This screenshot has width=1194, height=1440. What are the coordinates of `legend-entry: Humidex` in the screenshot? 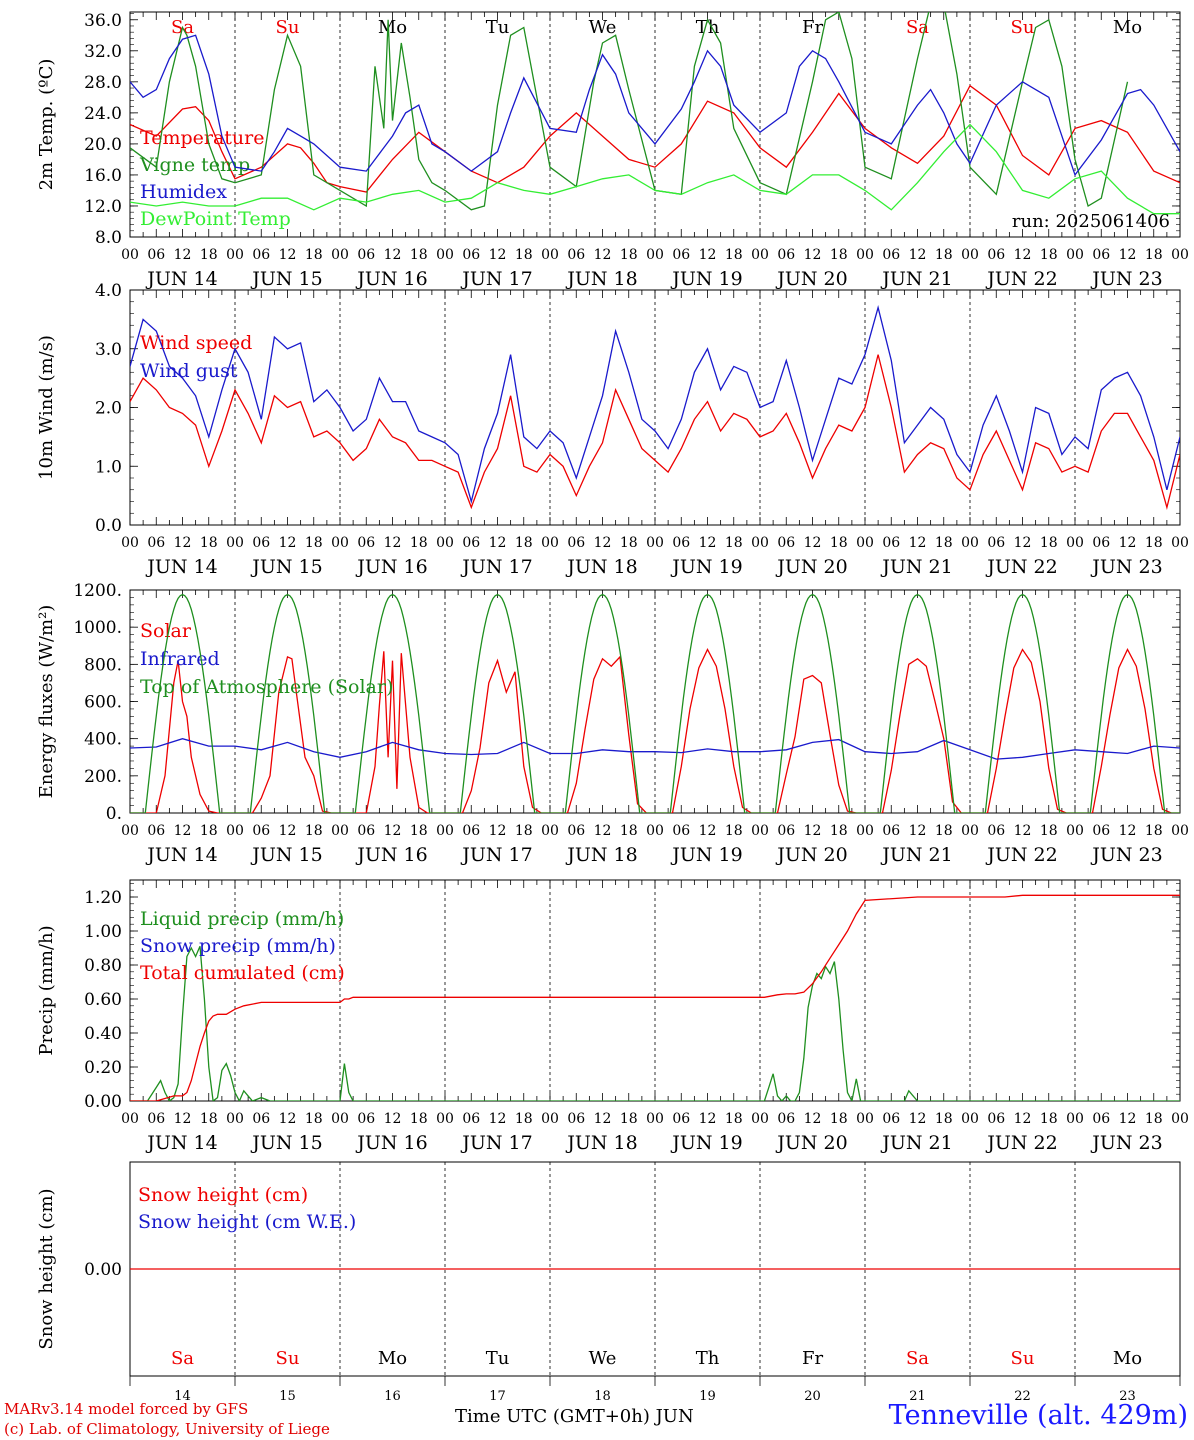 It's located at (183, 192).